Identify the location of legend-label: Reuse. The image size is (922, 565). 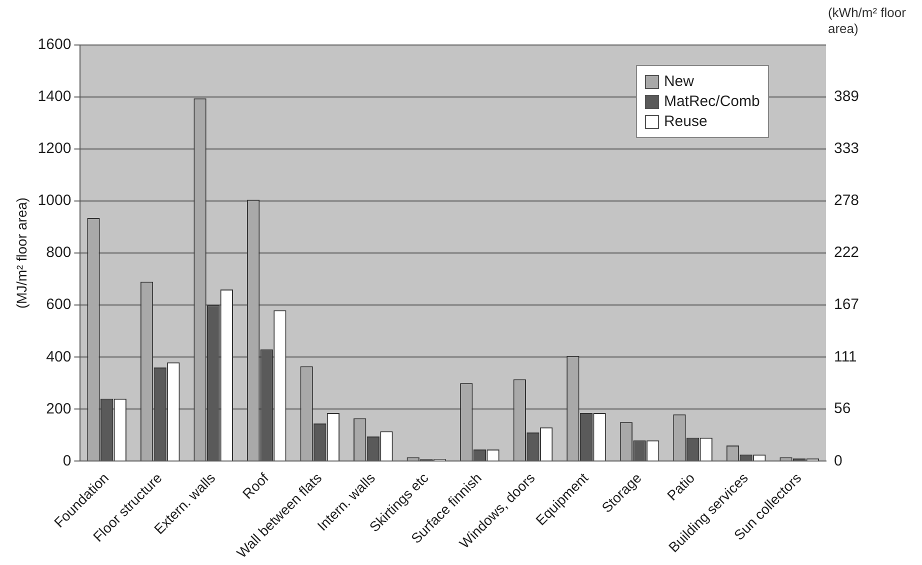
(685, 121).